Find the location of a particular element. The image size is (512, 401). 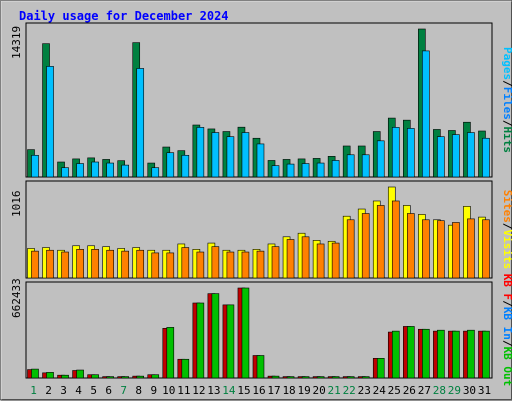

legend-kbytes-part: KB In is located at coordinates (506, 323).